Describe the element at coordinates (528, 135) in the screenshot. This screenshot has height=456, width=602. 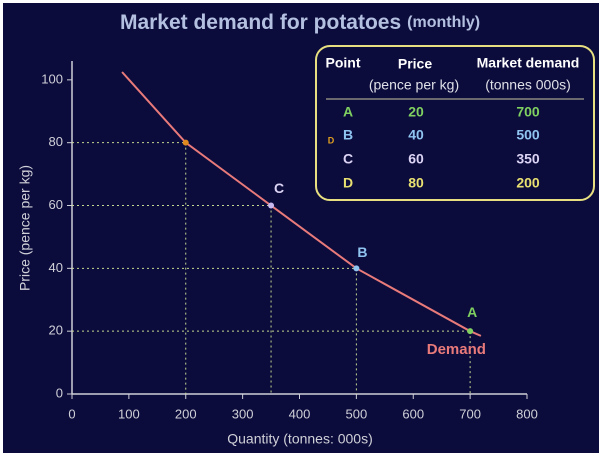
I see `table-cell: 500` at that location.